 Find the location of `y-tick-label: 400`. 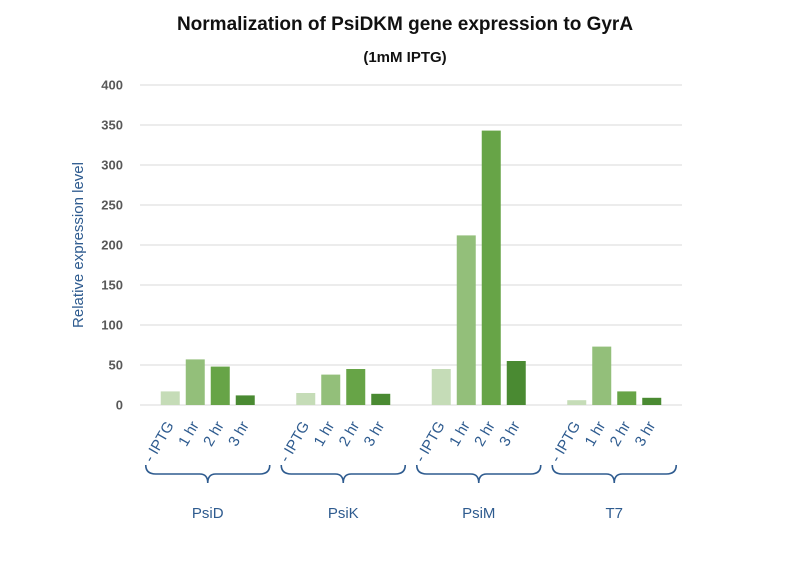

y-tick-label: 400 is located at coordinates (112, 85).